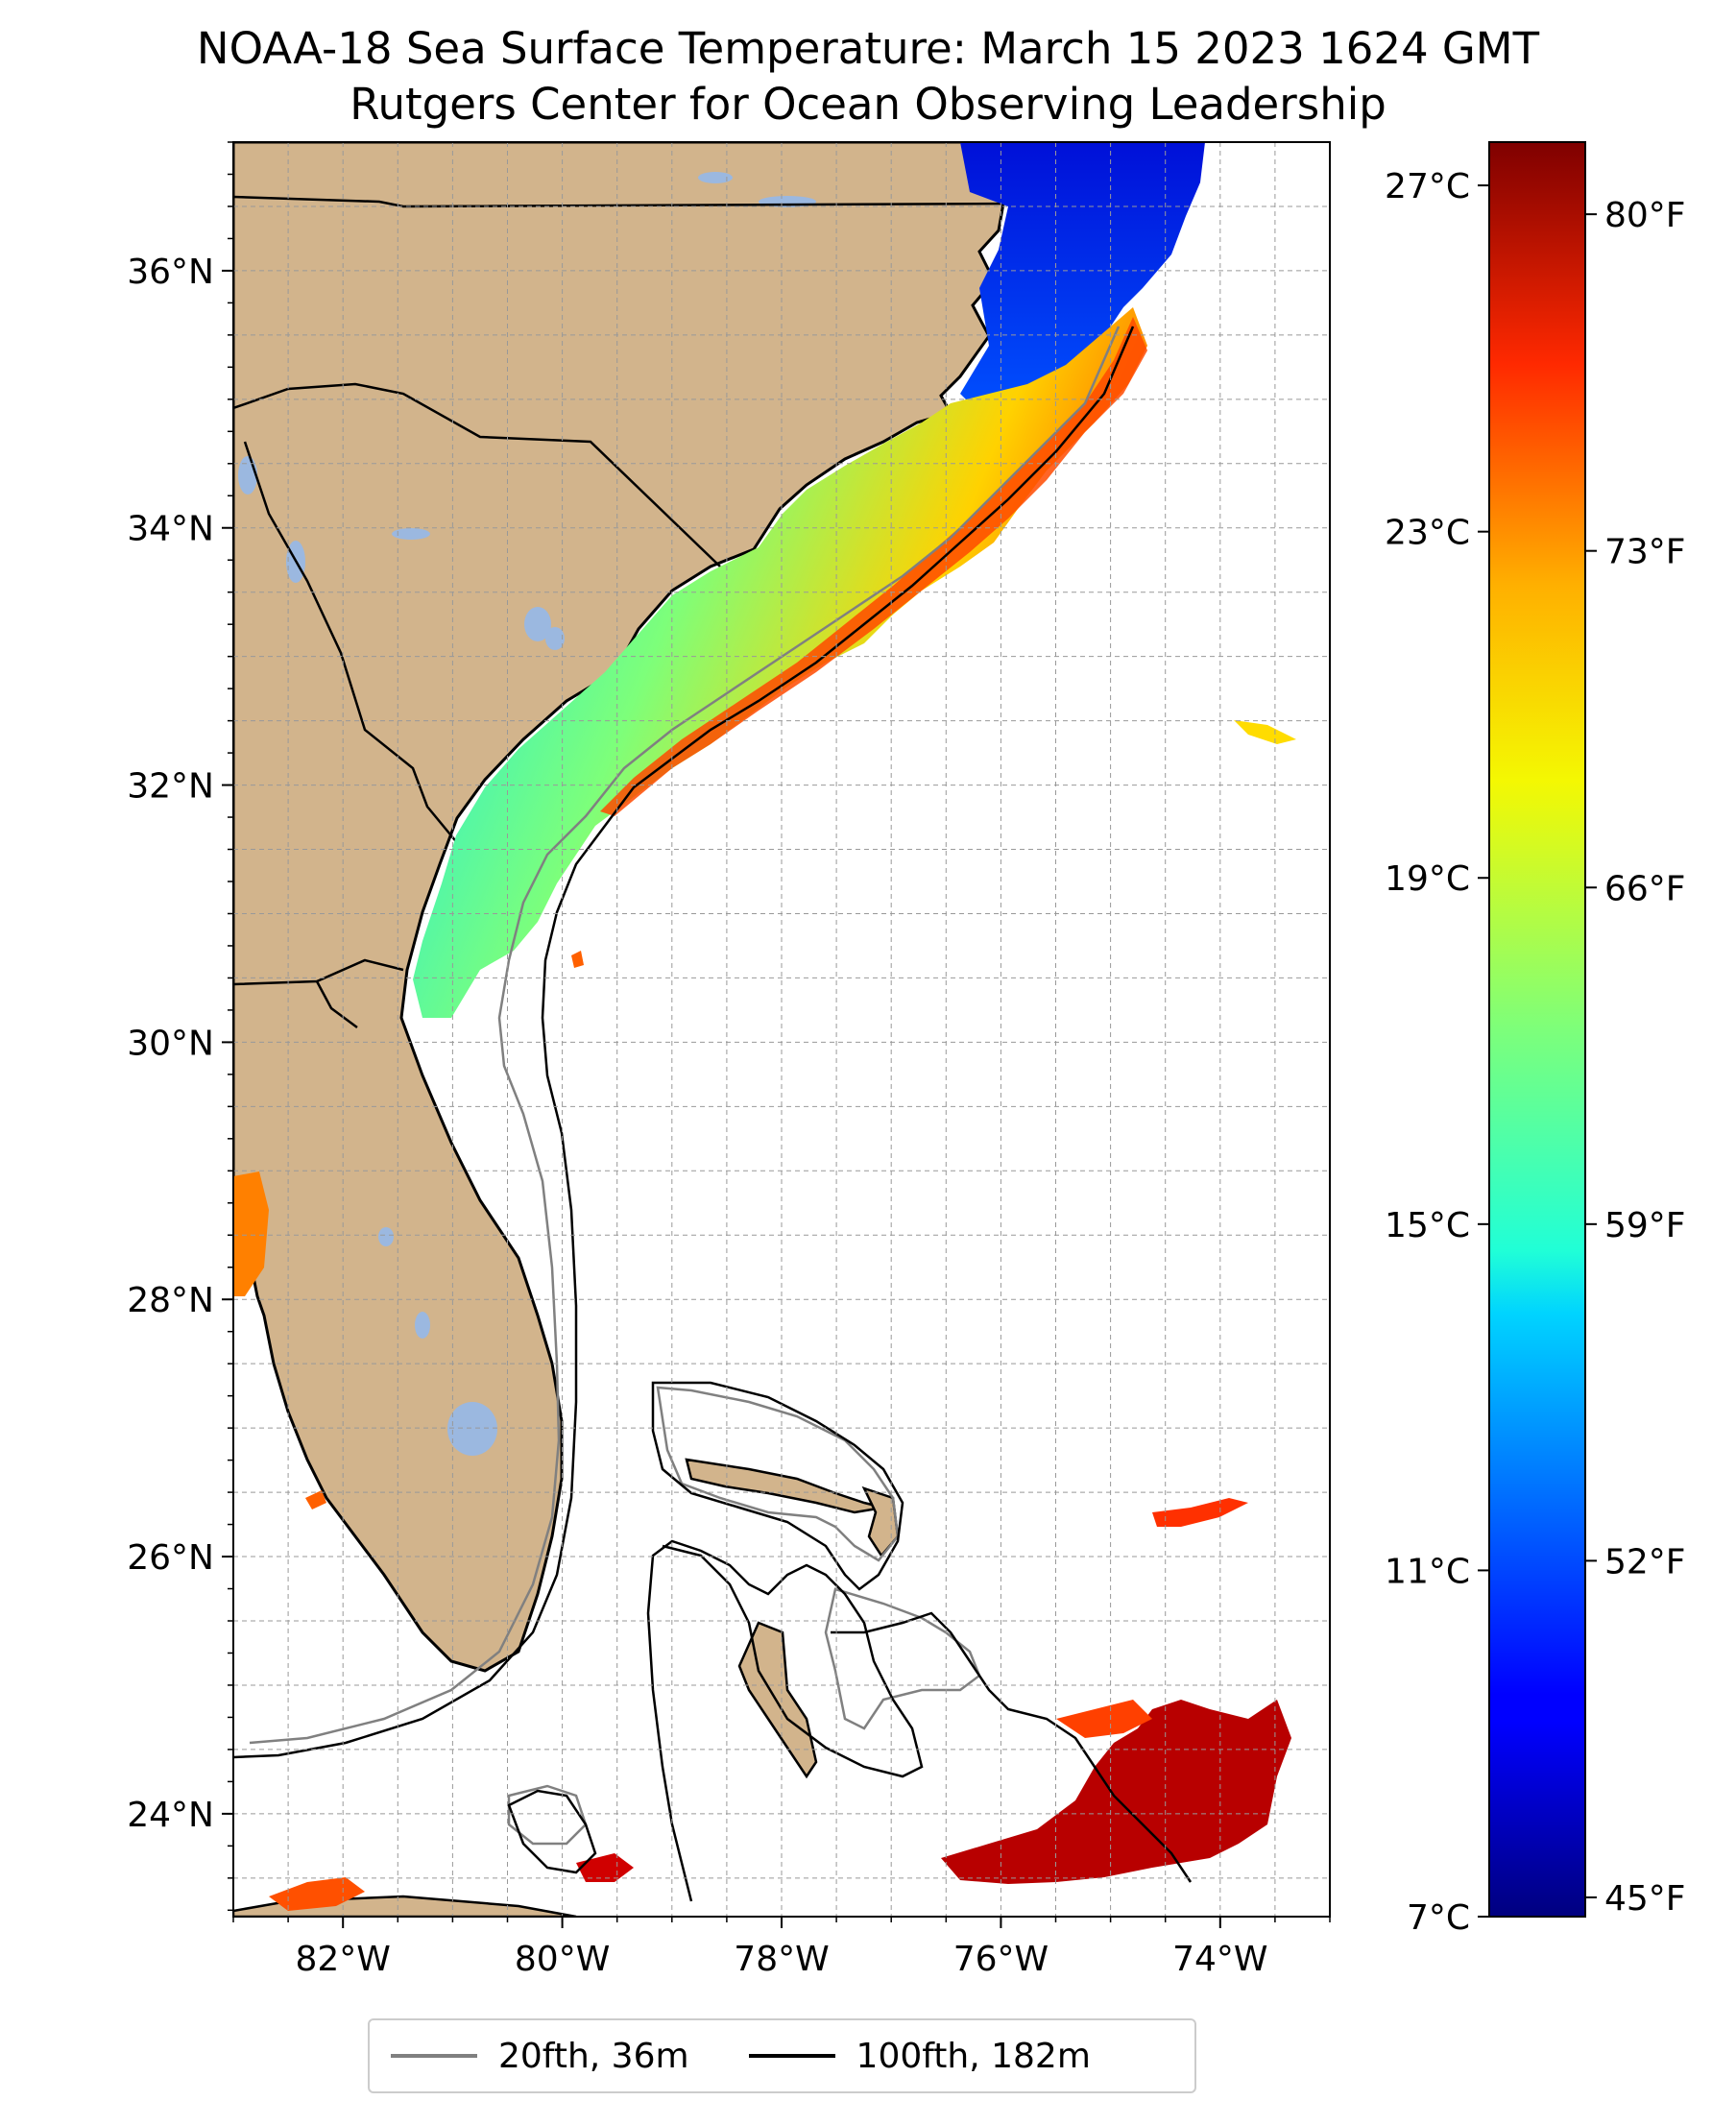  Describe the element at coordinates (1082, 277) in the screenshot. I see `sst-northern-cold` at that location.